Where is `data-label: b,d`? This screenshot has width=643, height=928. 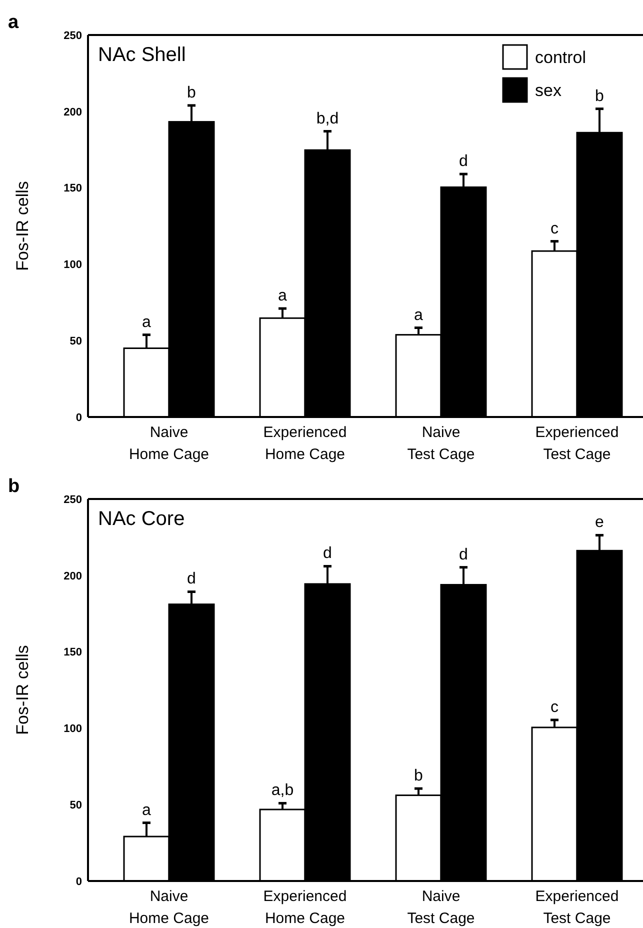 data-label: b,d is located at coordinates (327, 119).